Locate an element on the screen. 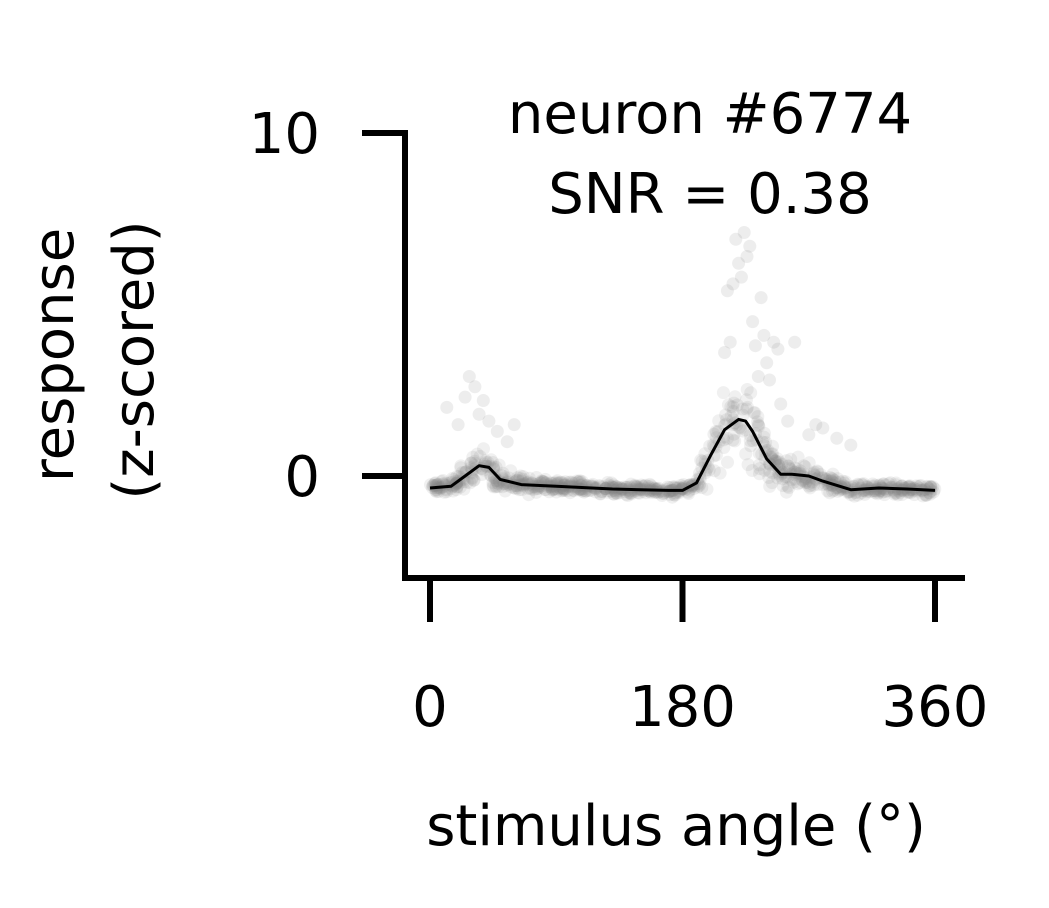 This screenshot has height=908, width=1049. chart-subtitle: SNR = 0.38 is located at coordinates (710, 194).